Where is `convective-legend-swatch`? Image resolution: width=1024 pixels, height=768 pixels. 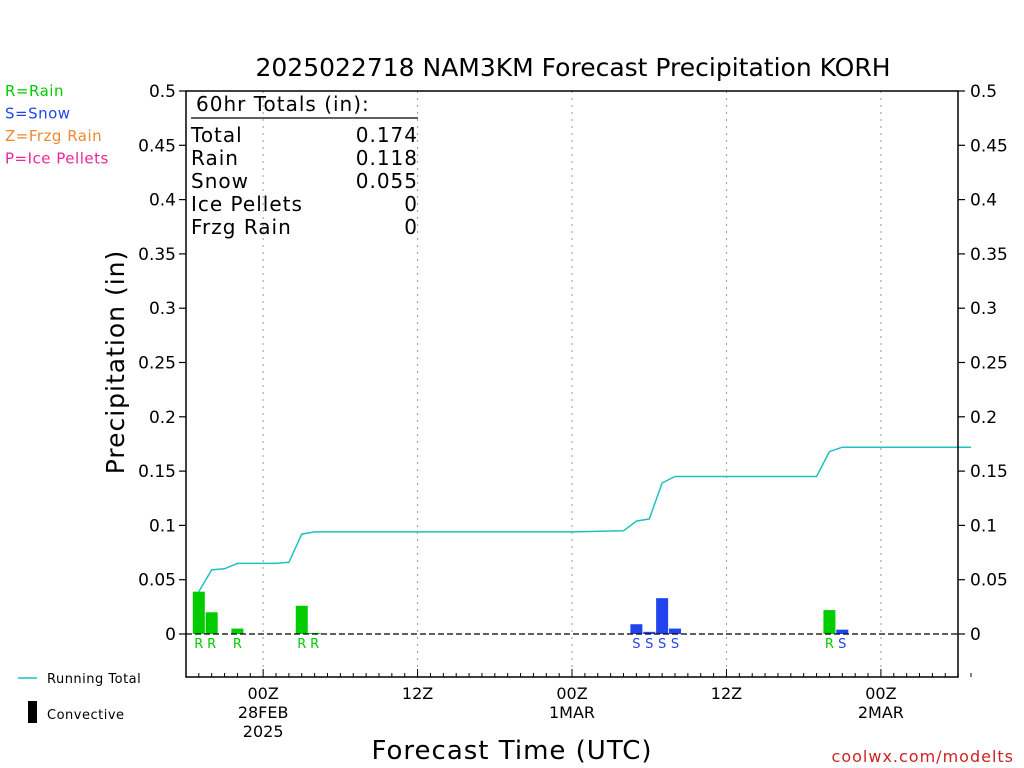
convective-legend-swatch is located at coordinates (32, 712).